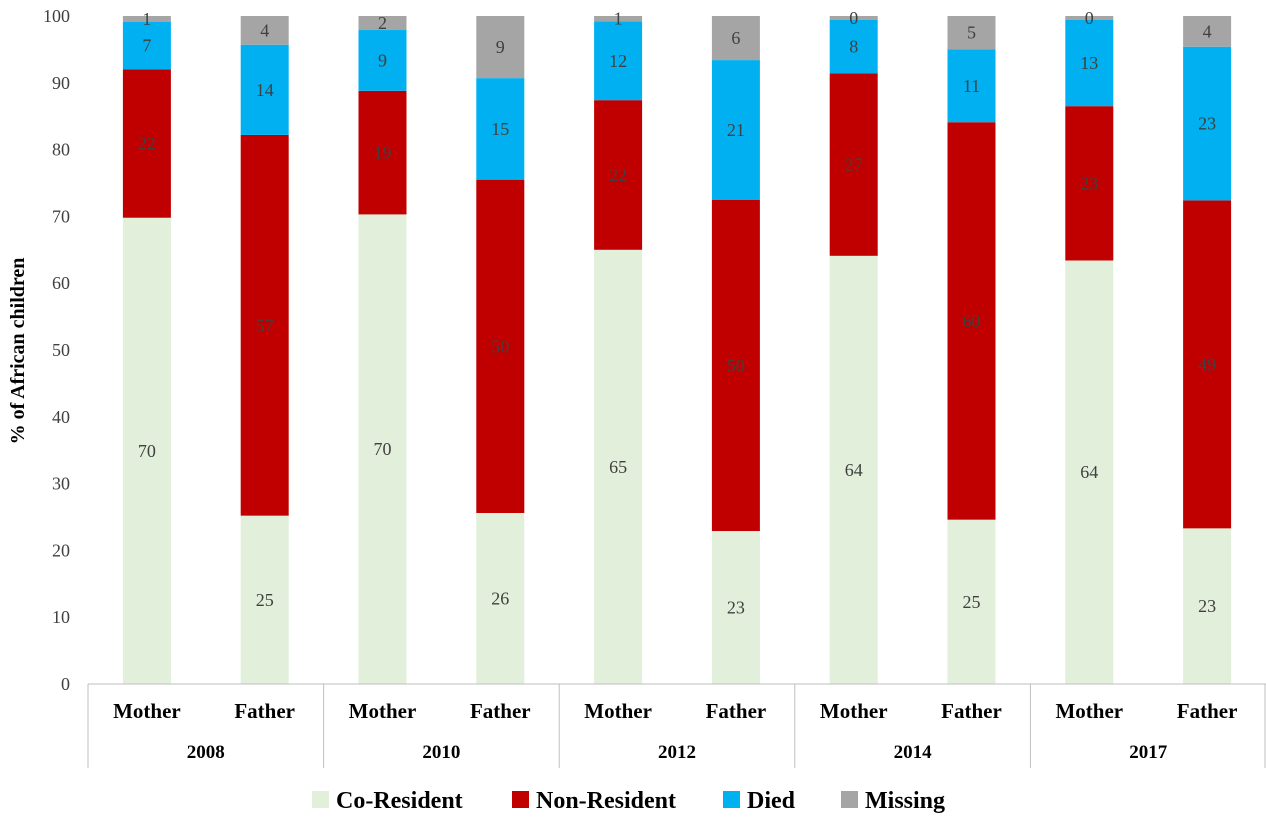 The height and width of the screenshot is (818, 1266). What do you see at coordinates (853, 47) in the screenshot?
I see `data-label: 8` at bounding box center [853, 47].